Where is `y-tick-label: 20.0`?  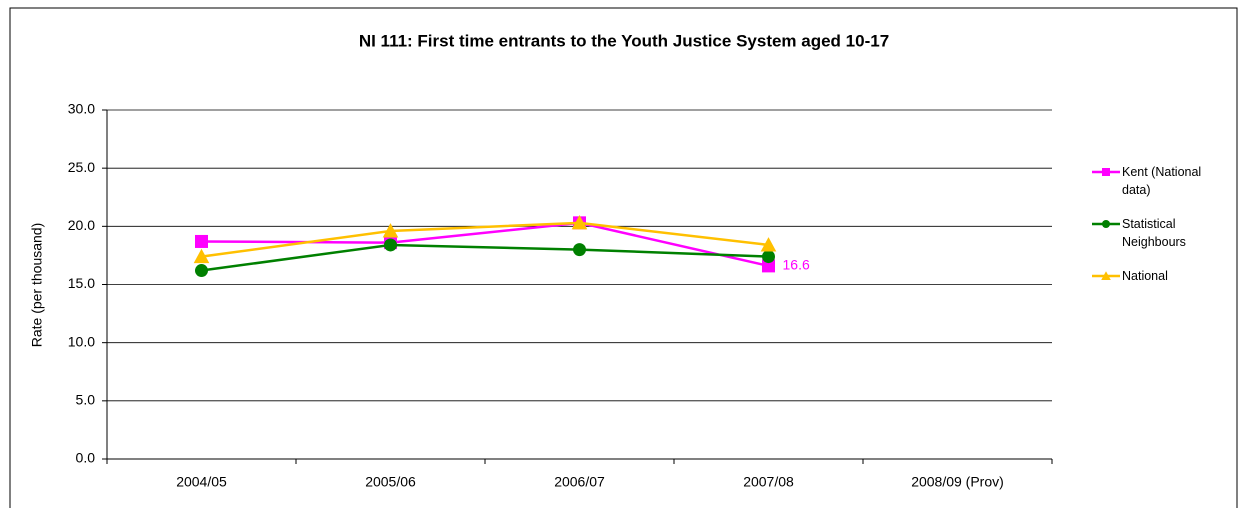
y-tick-label: 20.0 is located at coordinates (81, 225).